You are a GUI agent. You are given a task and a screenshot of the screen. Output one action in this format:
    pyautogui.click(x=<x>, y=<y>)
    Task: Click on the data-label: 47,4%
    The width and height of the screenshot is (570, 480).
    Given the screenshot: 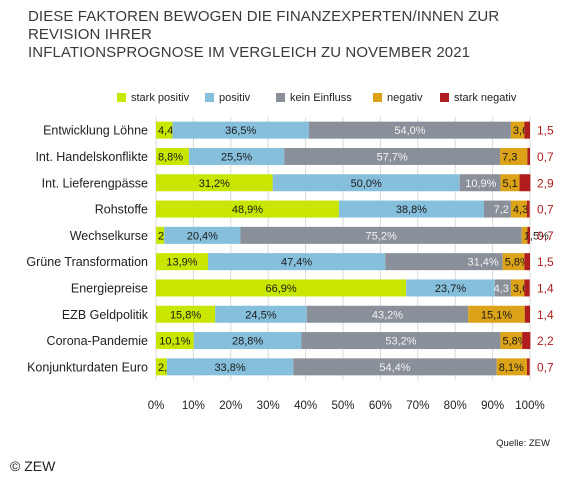 What is the action you would take?
    pyautogui.click(x=296, y=263)
    